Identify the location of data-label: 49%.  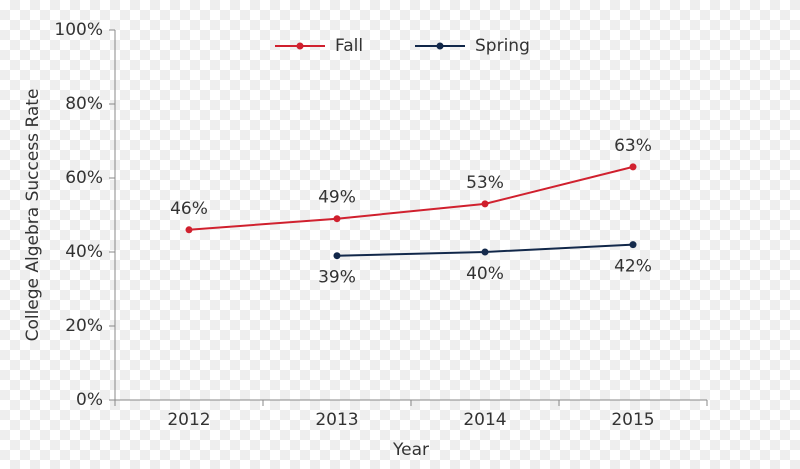
(337, 198).